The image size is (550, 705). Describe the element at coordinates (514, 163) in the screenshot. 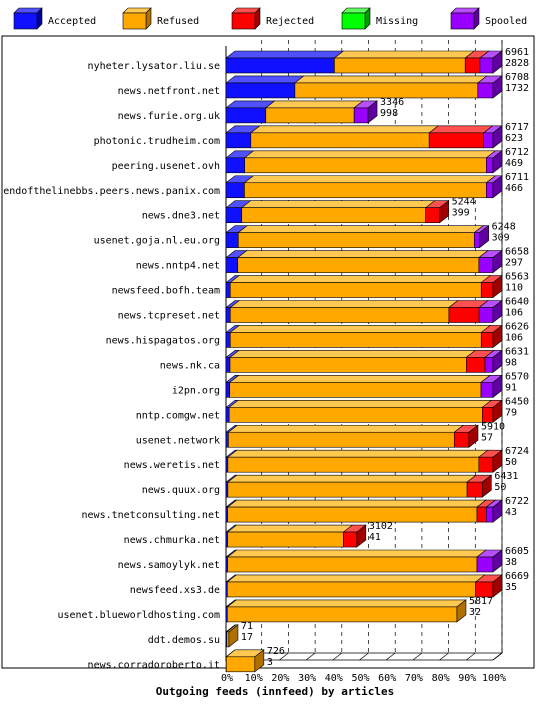

I see `bar-accepted-label: 469` at that location.